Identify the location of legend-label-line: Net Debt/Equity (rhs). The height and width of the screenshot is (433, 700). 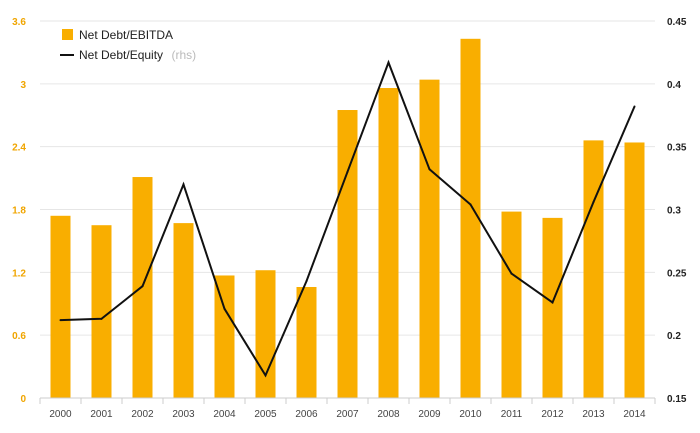
(137, 54).